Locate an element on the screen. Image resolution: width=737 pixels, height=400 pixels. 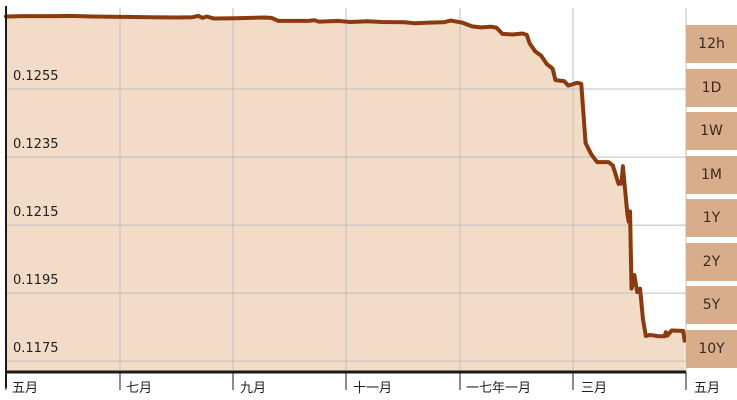
x-tick-label: 七月 is located at coordinates (139, 388).